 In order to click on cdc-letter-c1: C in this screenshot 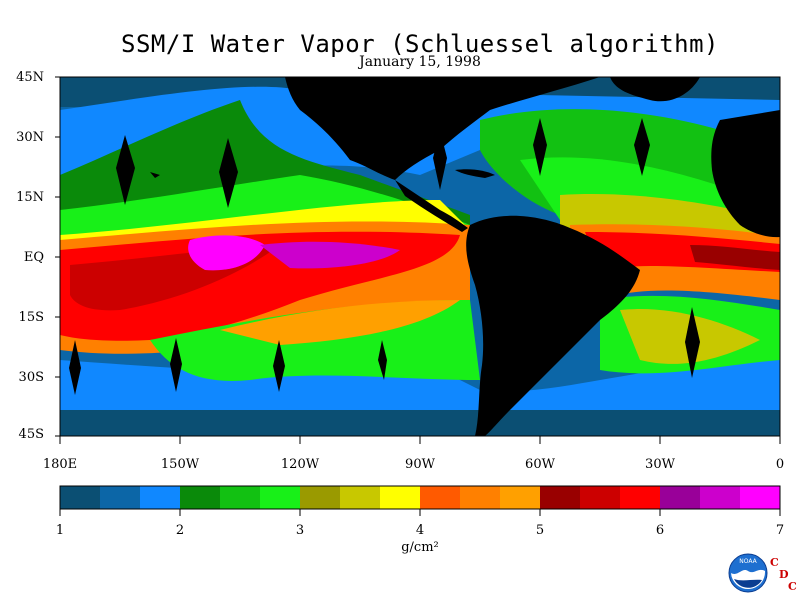, I will do `click(774, 562)`.